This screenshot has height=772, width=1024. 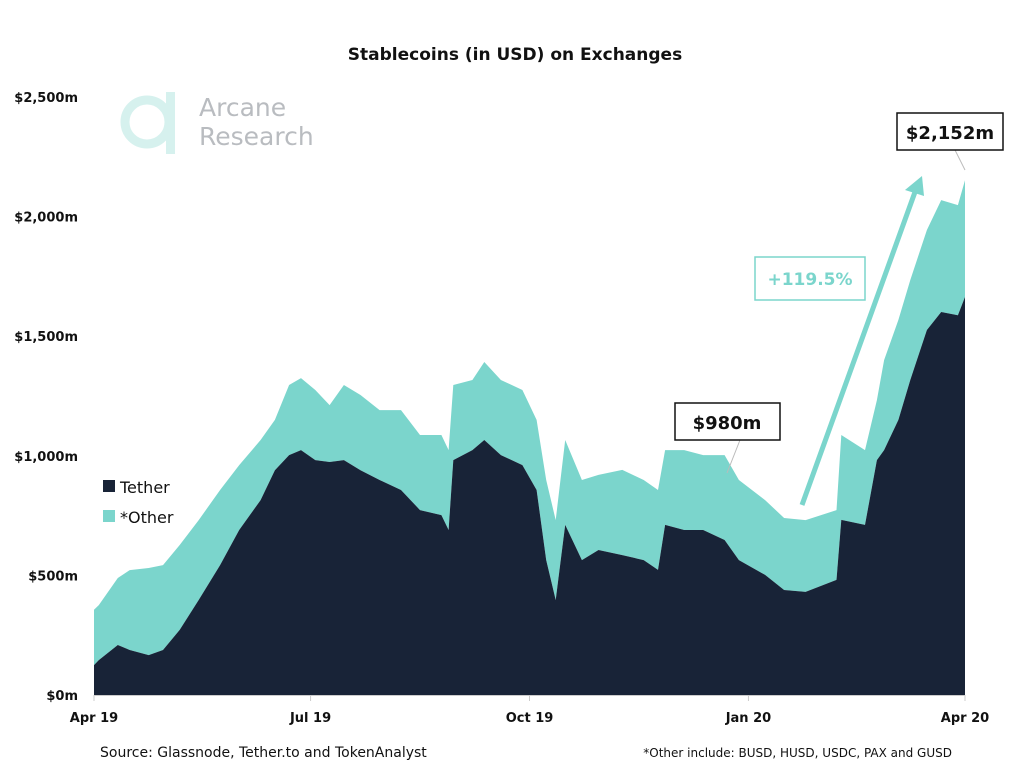 I want to click on y-tick-label: $2,000m, so click(x=46, y=218).